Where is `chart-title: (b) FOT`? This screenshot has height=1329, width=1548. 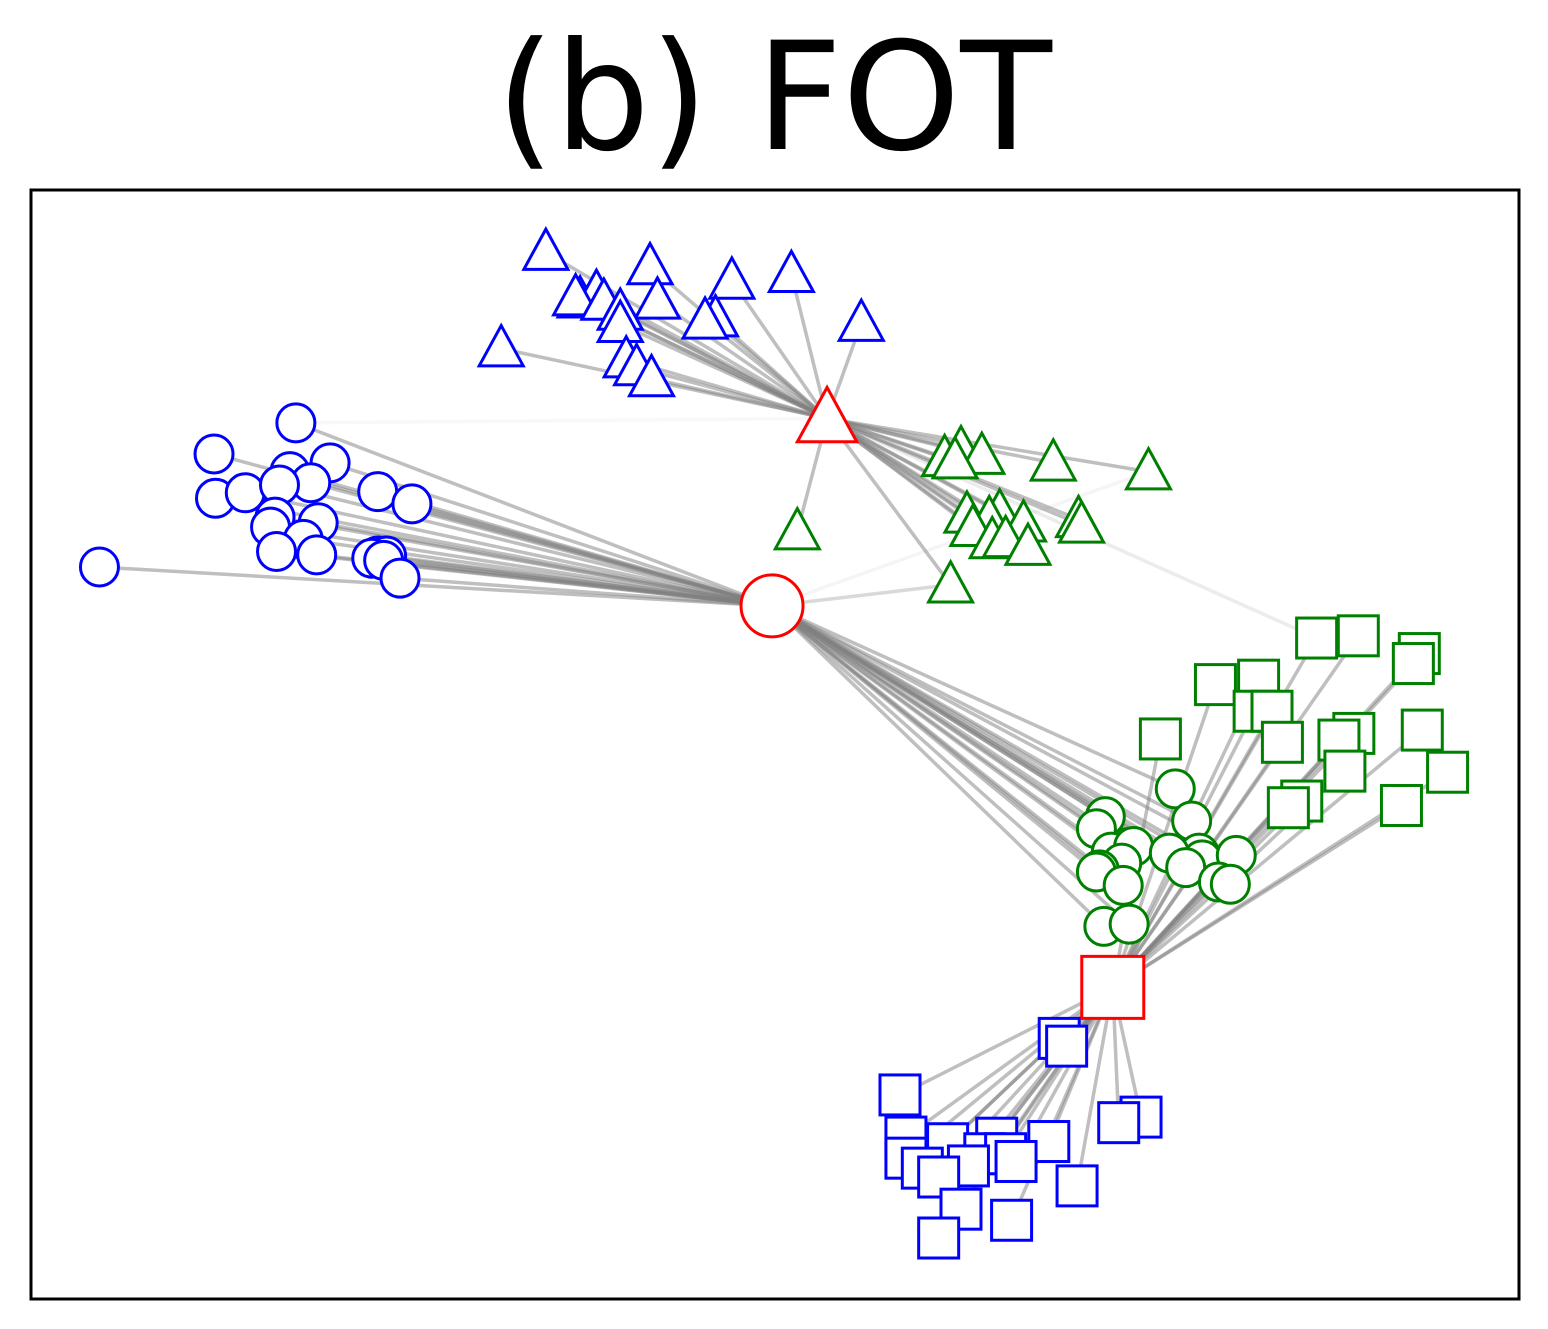
chart-title: (b) FOT is located at coordinates (774, 98).